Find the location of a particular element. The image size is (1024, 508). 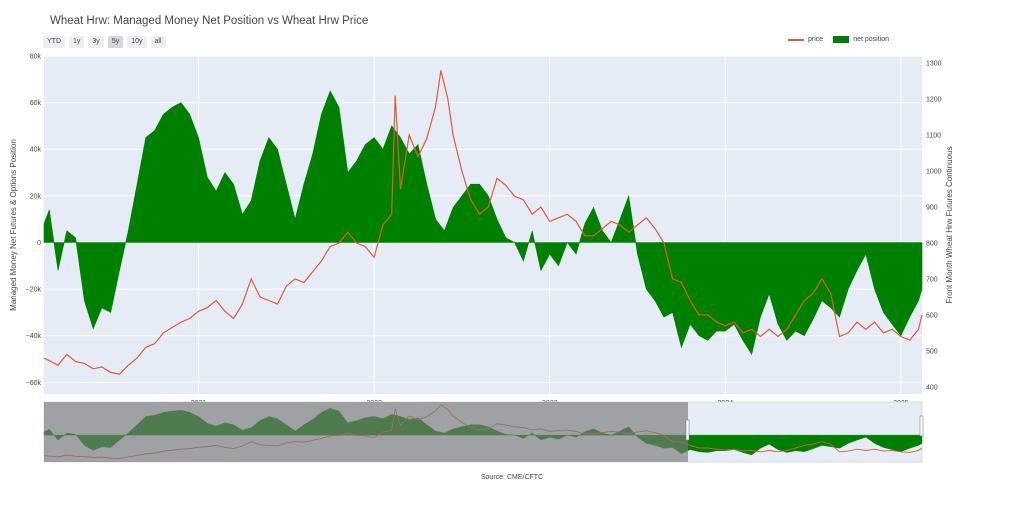

legend: price net position is located at coordinates (838, 39).